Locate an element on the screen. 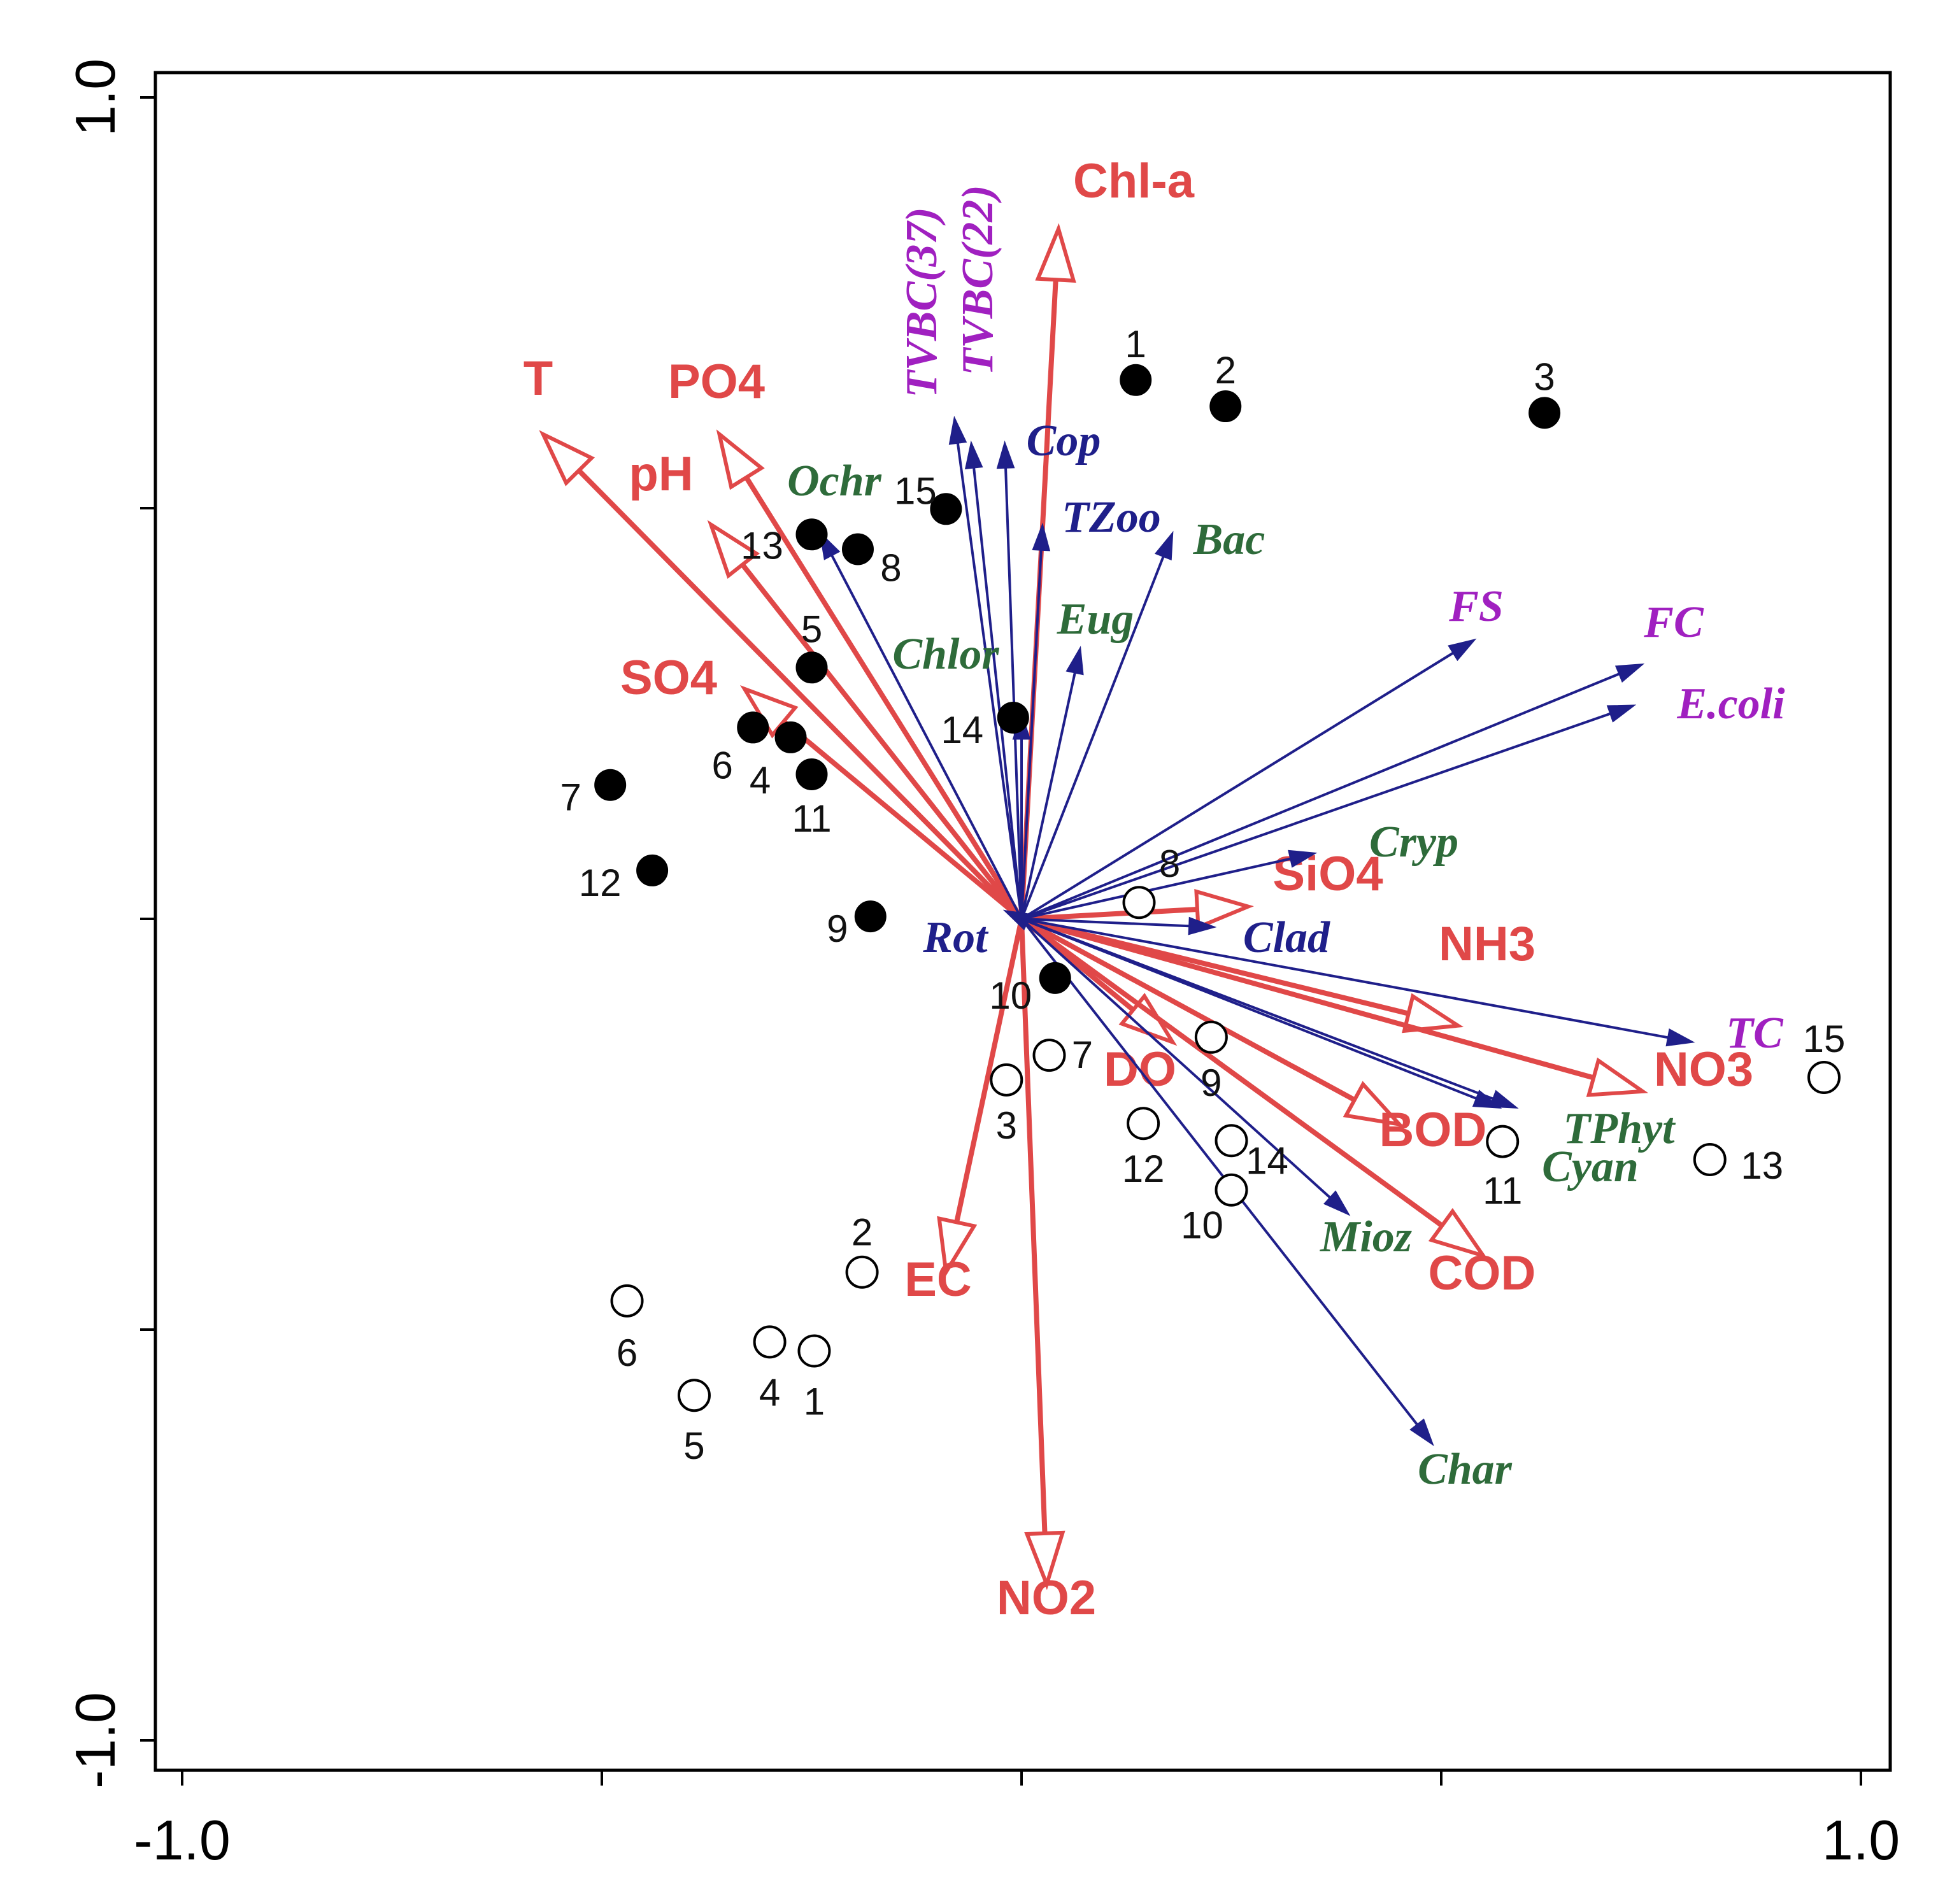 This screenshot has width=1945, height=1904. env-vector-bod: BOD is located at coordinates (1253, 1036).